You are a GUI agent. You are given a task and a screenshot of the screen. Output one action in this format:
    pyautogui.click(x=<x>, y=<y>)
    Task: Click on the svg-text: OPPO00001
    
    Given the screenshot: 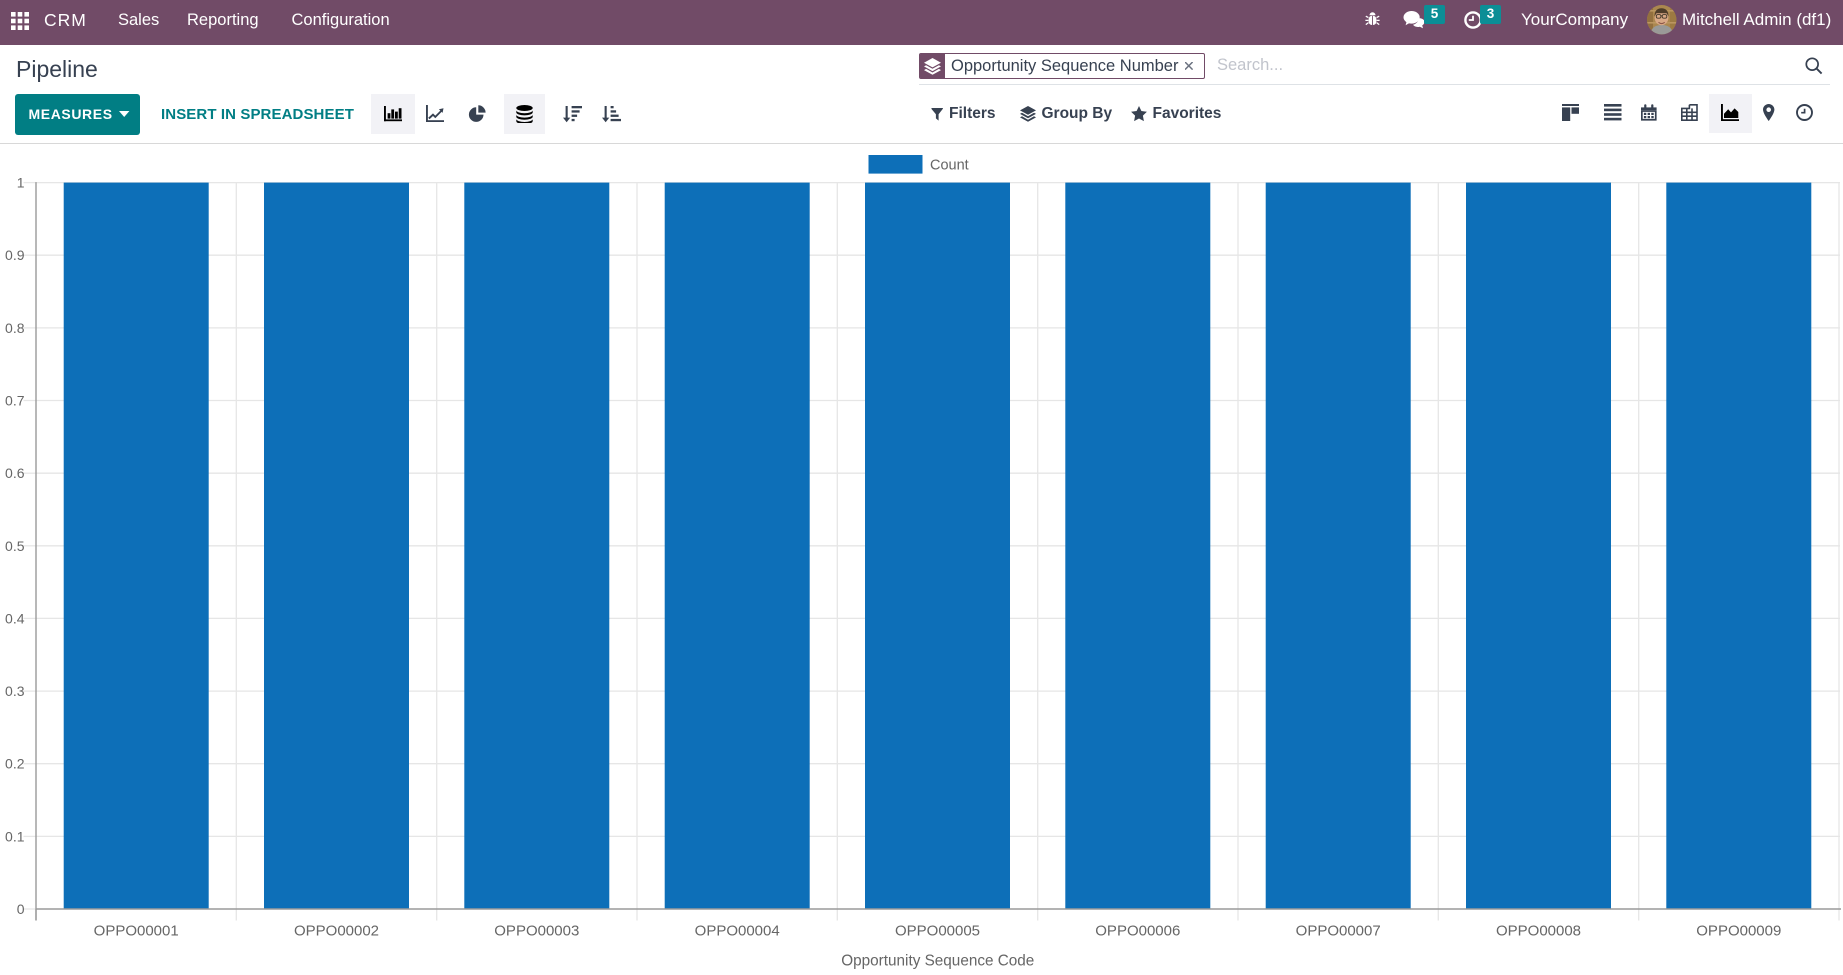 What is the action you would take?
    pyautogui.click(x=136, y=930)
    